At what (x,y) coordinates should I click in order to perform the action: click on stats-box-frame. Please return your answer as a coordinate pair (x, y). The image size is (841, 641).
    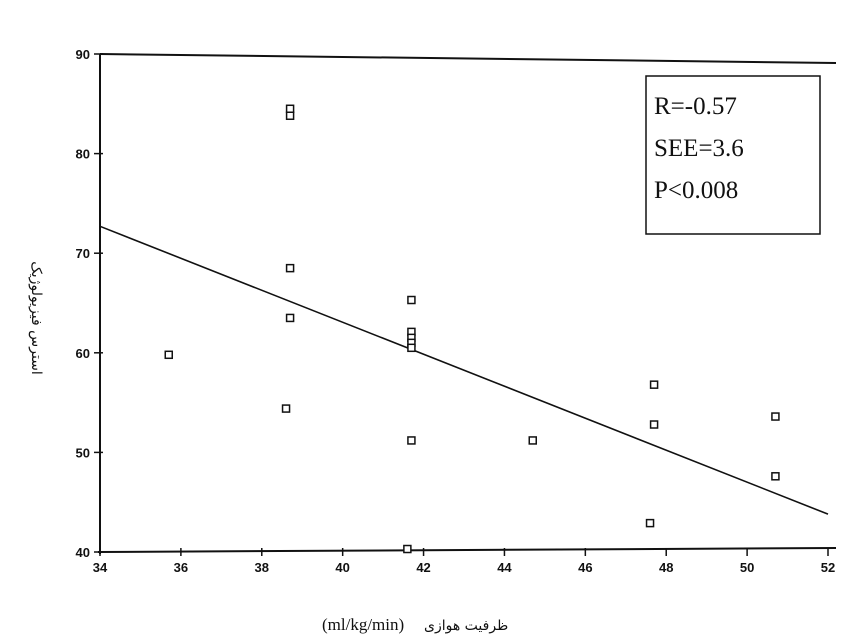
    Looking at the image, I should click on (733, 155).